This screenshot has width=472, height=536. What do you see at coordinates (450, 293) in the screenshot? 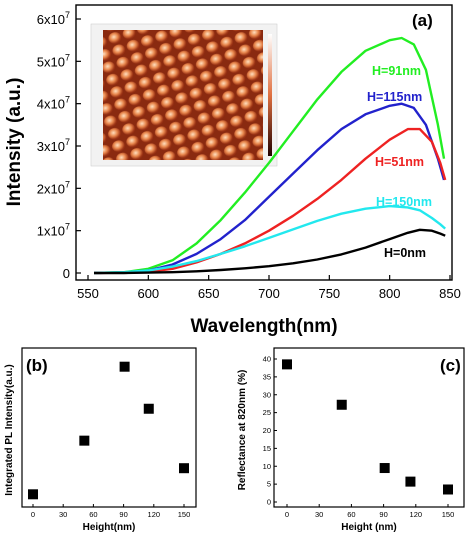
I see `panel-a-x-tick-label: 850` at bounding box center [450, 293].